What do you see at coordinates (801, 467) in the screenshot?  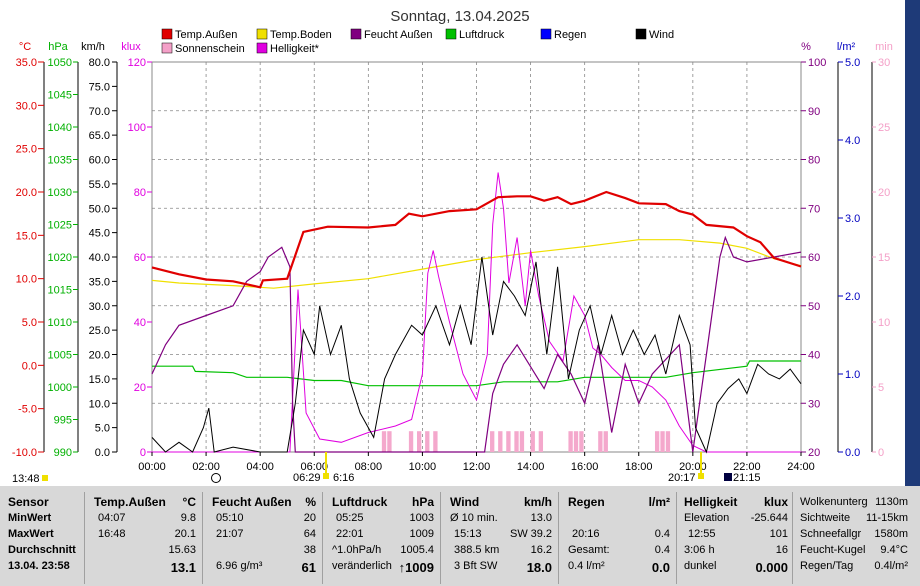 I see `x-tick-label: 24:00` at bounding box center [801, 467].